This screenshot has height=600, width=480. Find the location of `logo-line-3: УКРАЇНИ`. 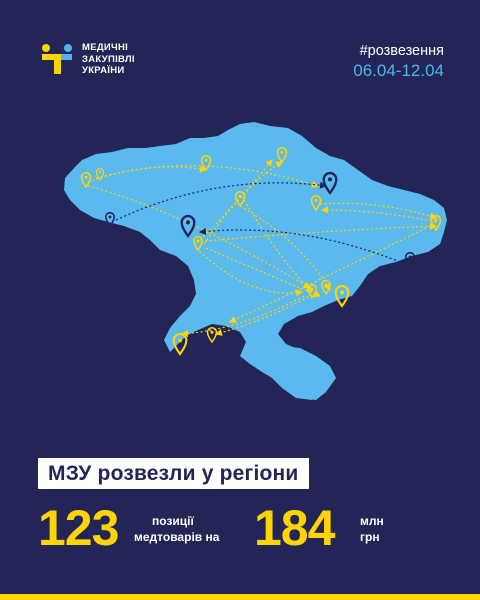

logo-line-3: УКРАЇНИ is located at coordinates (103, 70).